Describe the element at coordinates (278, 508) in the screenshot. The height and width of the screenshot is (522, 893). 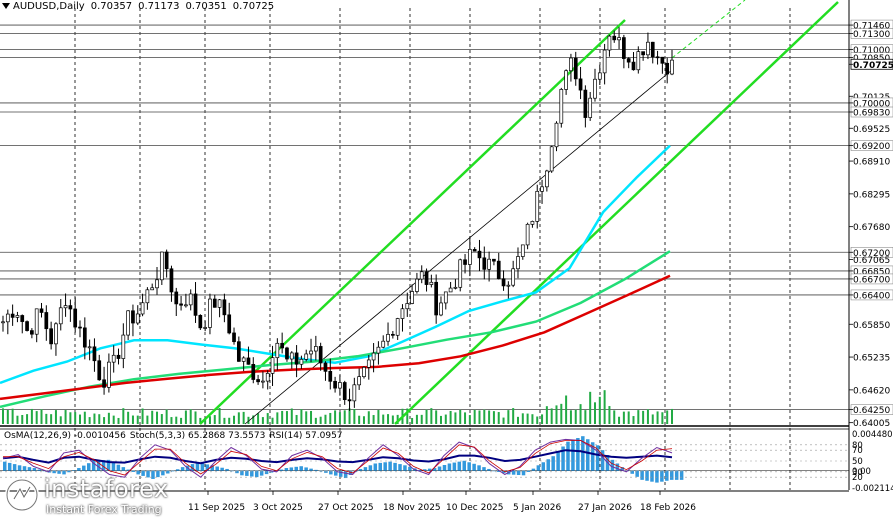
I see `time-axis-label: 3 Oct 2025` at that location.